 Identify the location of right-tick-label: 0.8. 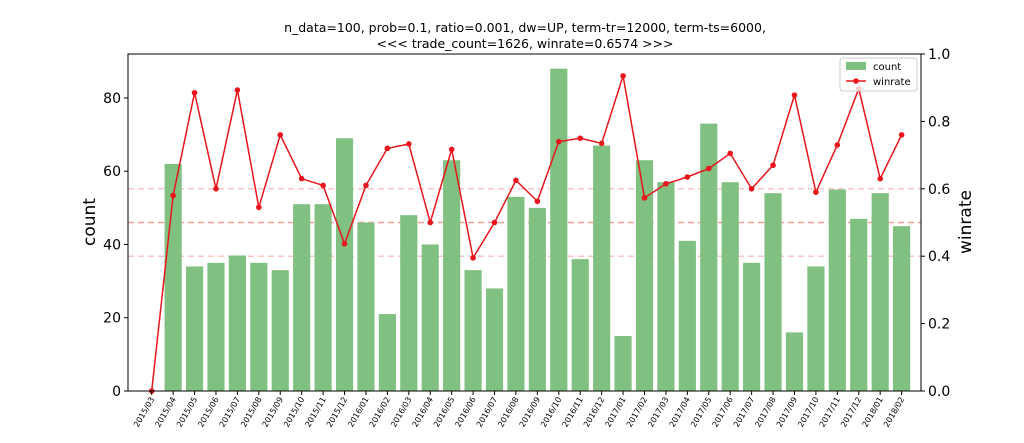
(939, 122).